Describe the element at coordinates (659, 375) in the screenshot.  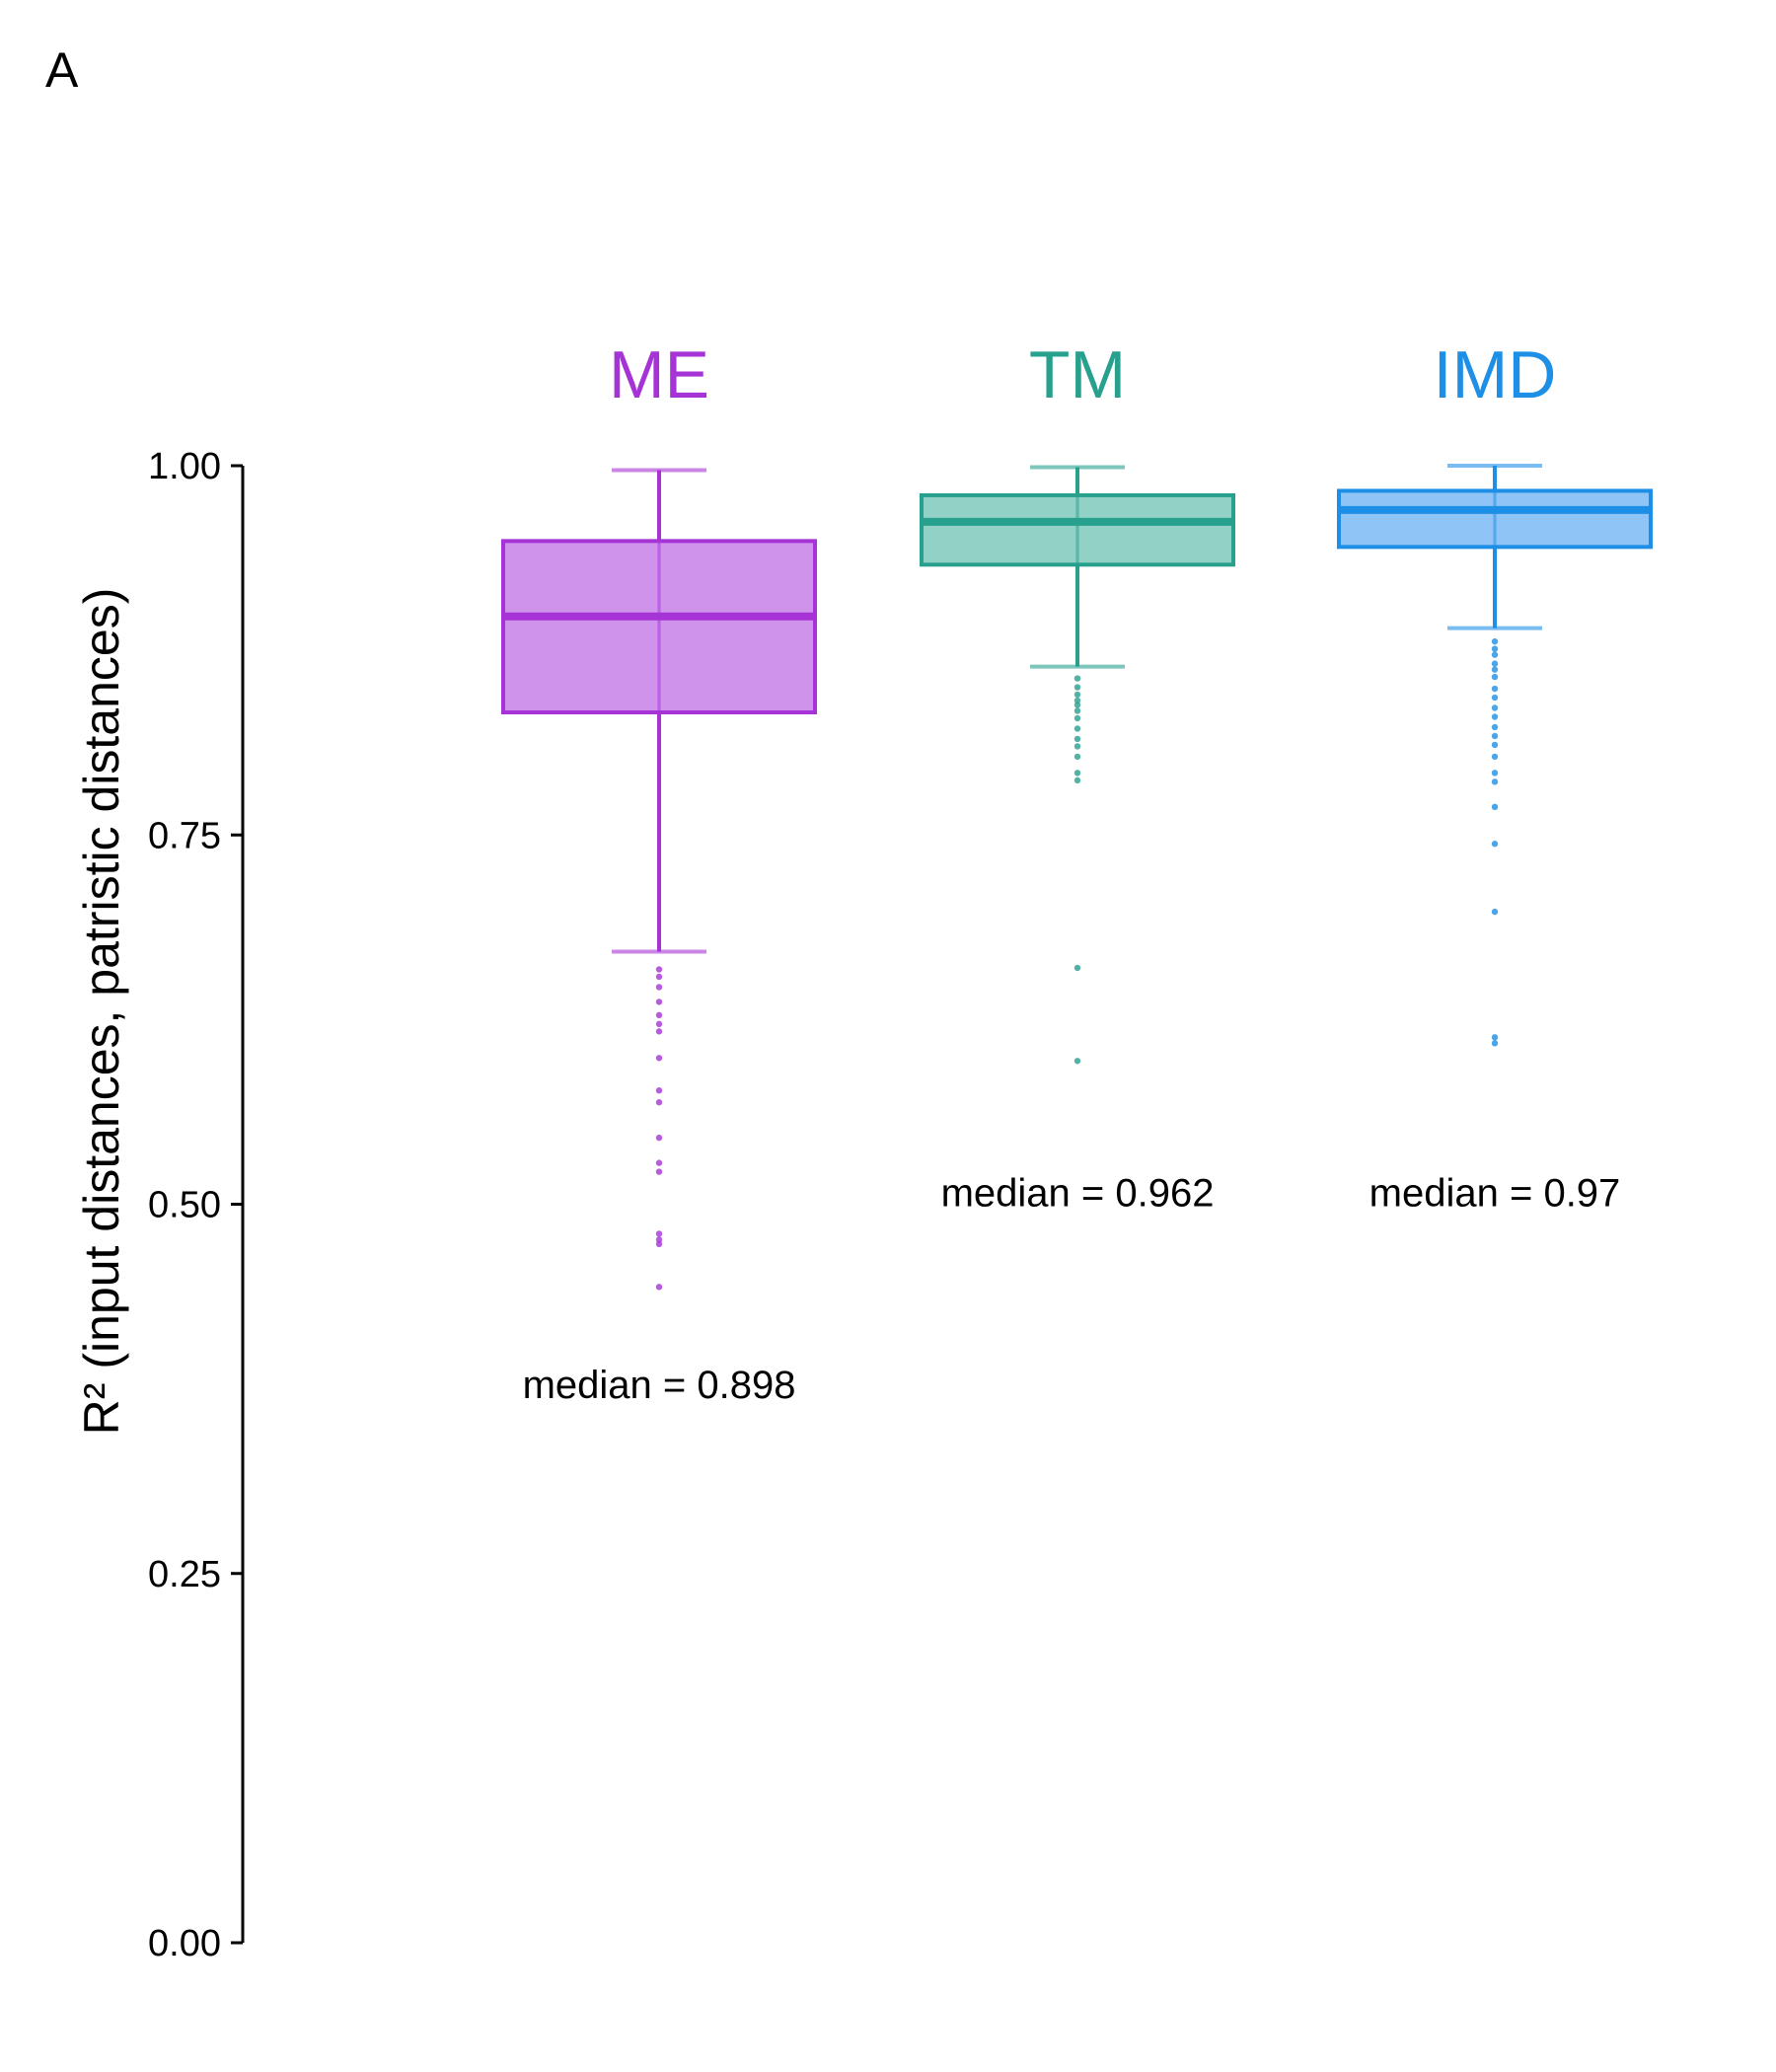
I see `category-label-me: ME` at that location.